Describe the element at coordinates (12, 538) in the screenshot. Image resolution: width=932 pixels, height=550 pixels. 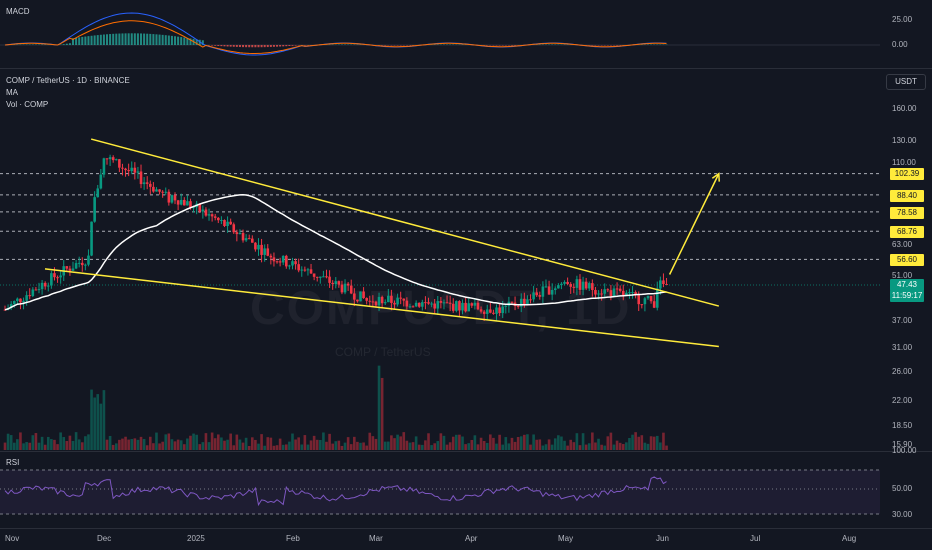
I see `time-axis-tick: Nov` at that location.